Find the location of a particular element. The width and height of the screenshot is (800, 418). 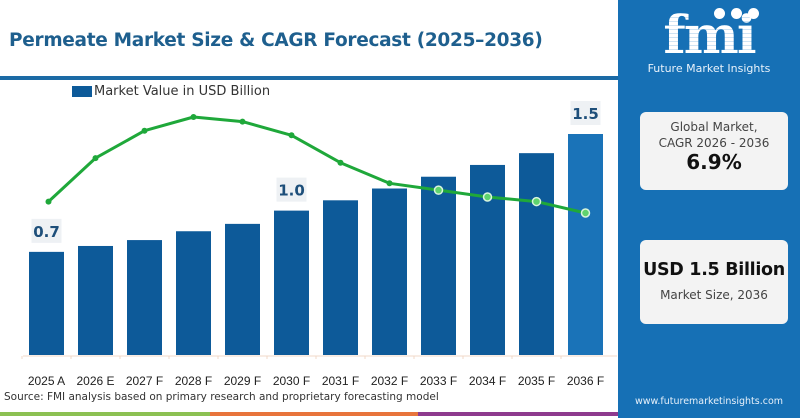

footer-stripe-green is located at coordinates (105, 414).